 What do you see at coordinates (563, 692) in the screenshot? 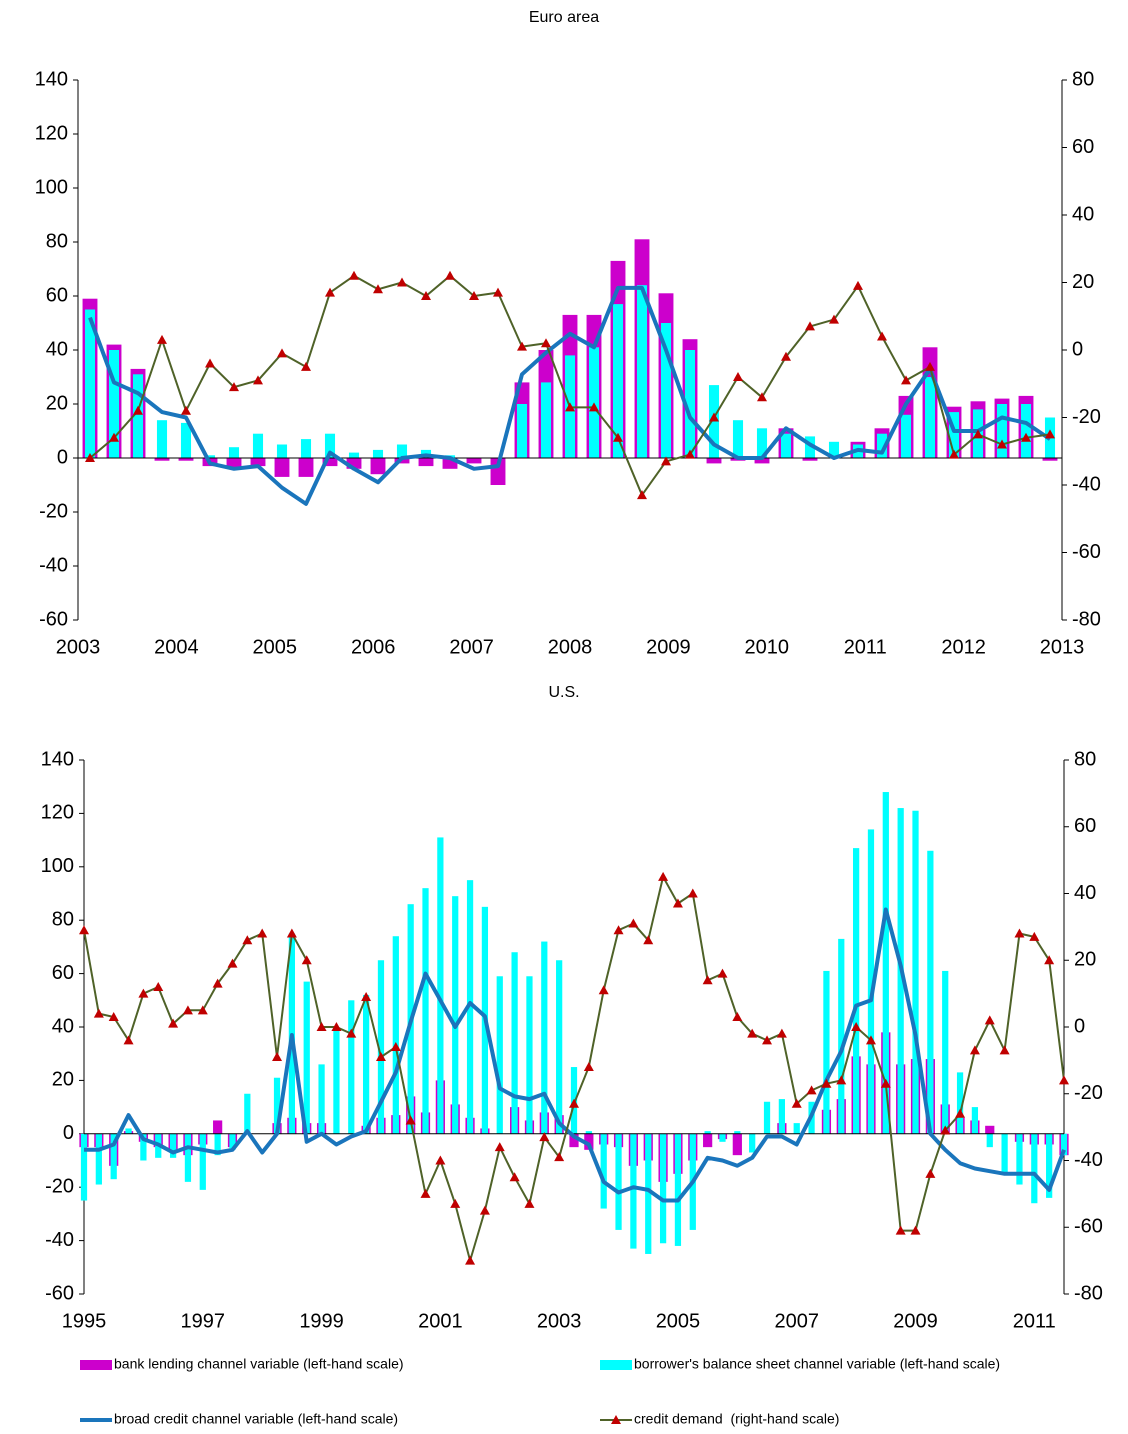
I see `chart-title: U.S.` at bounding box center [563, 692].